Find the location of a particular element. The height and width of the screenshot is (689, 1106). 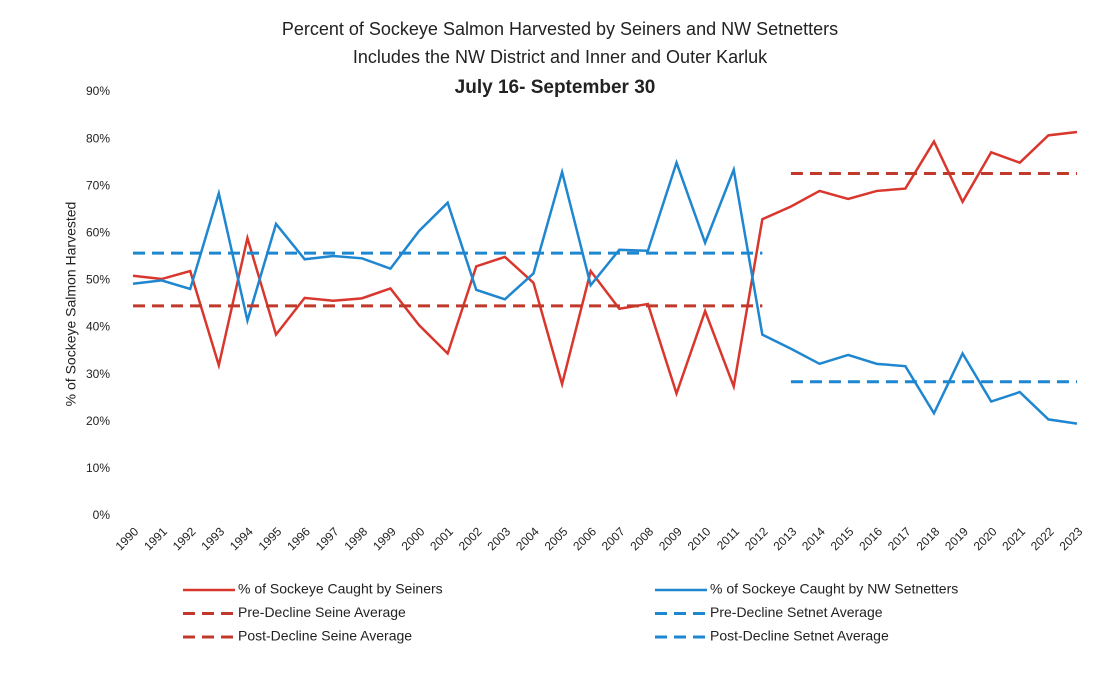

x-tick-label: 1999 is located at coordinates (384, 538).